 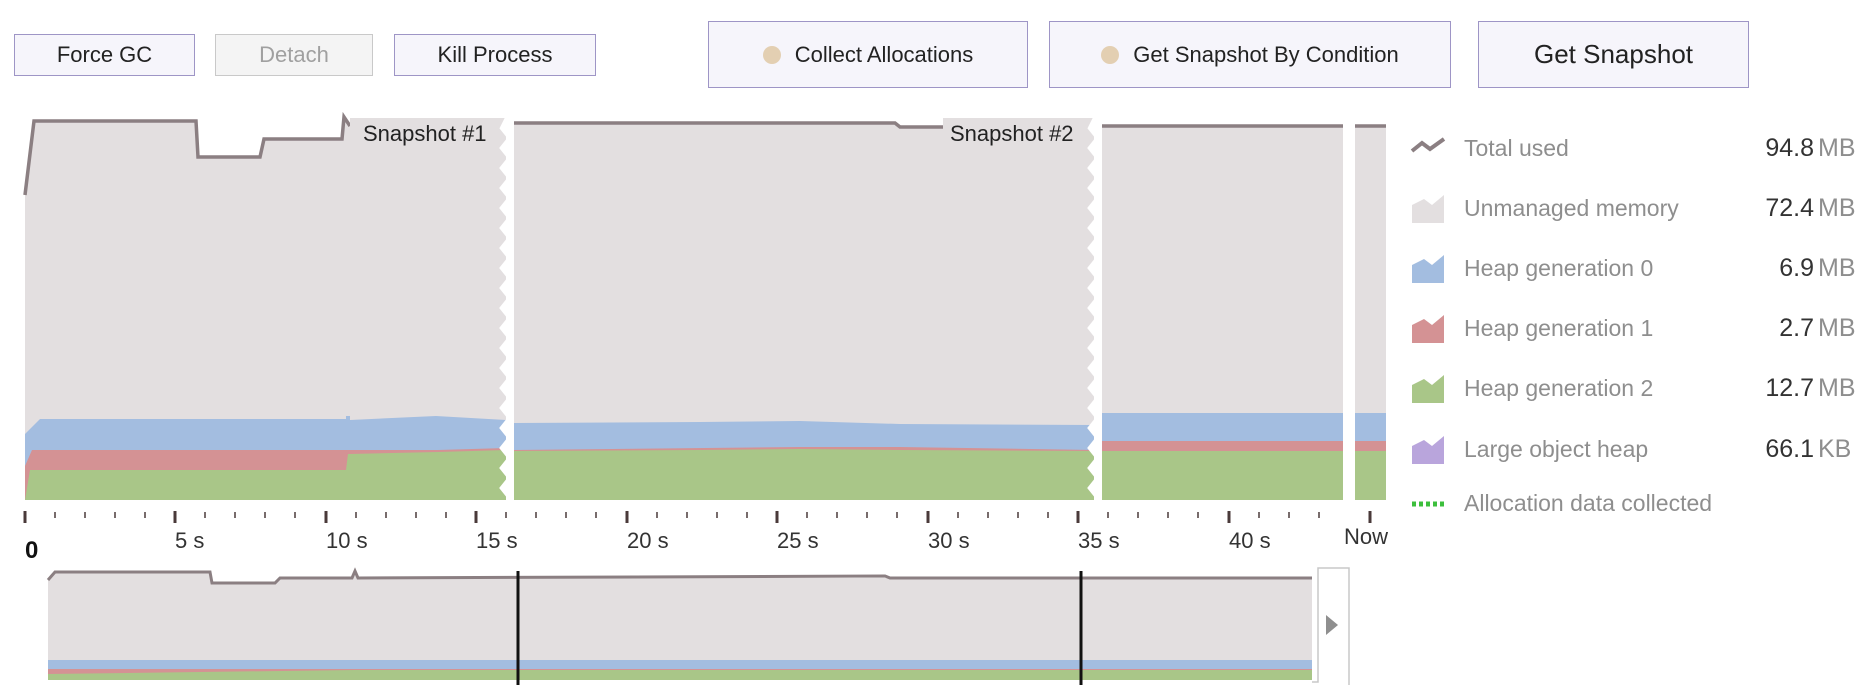 I want to click on legend-item-heap-gen-0: Heap generation 0 6.9 MB, so click(x=1635, y=268).